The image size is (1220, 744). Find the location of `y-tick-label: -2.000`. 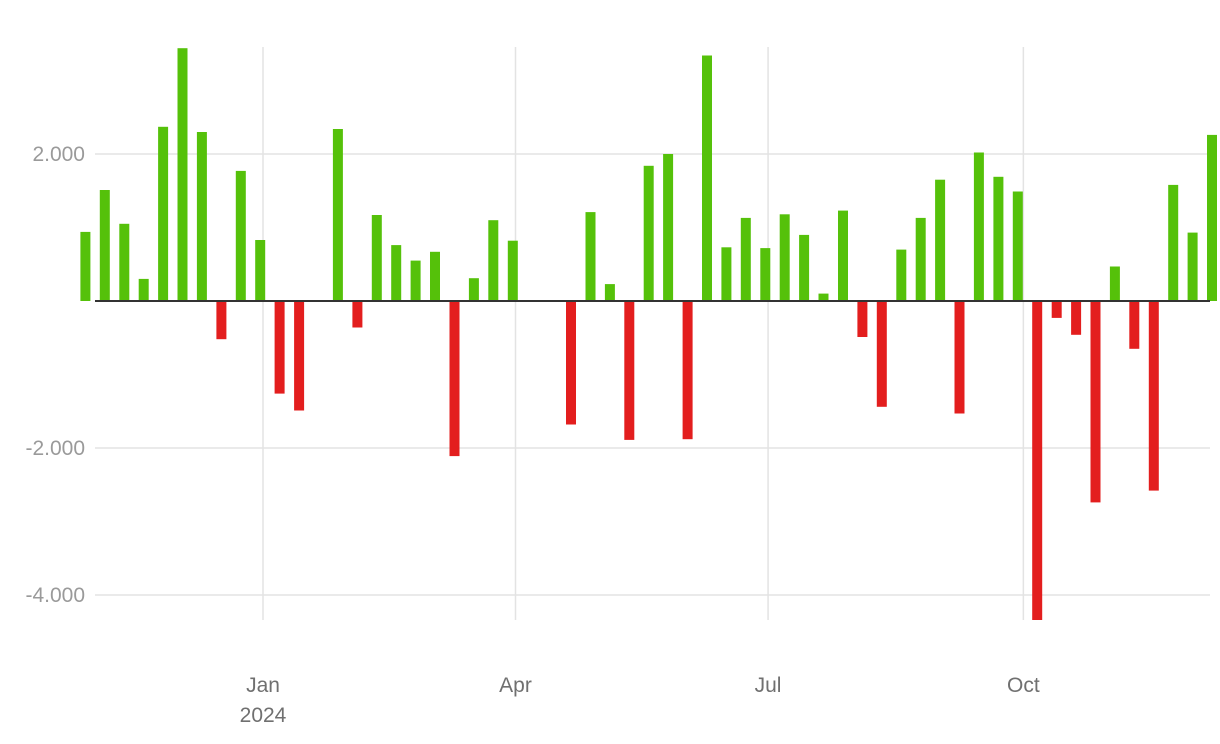

y-tick-label: -2.000 is located at coordinates (55, 448).